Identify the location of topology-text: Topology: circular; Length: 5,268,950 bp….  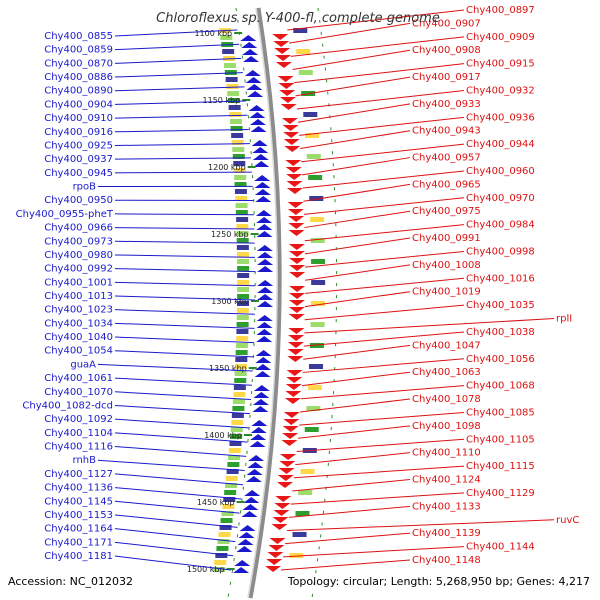
(438, 581).